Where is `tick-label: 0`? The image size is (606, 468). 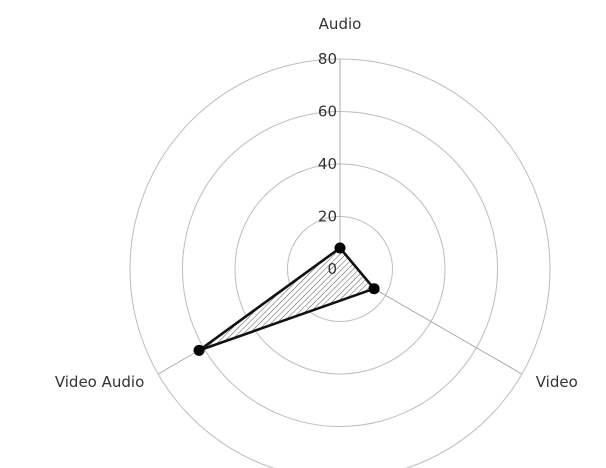 tick-label: 0 is located at coordinates (332, 269).